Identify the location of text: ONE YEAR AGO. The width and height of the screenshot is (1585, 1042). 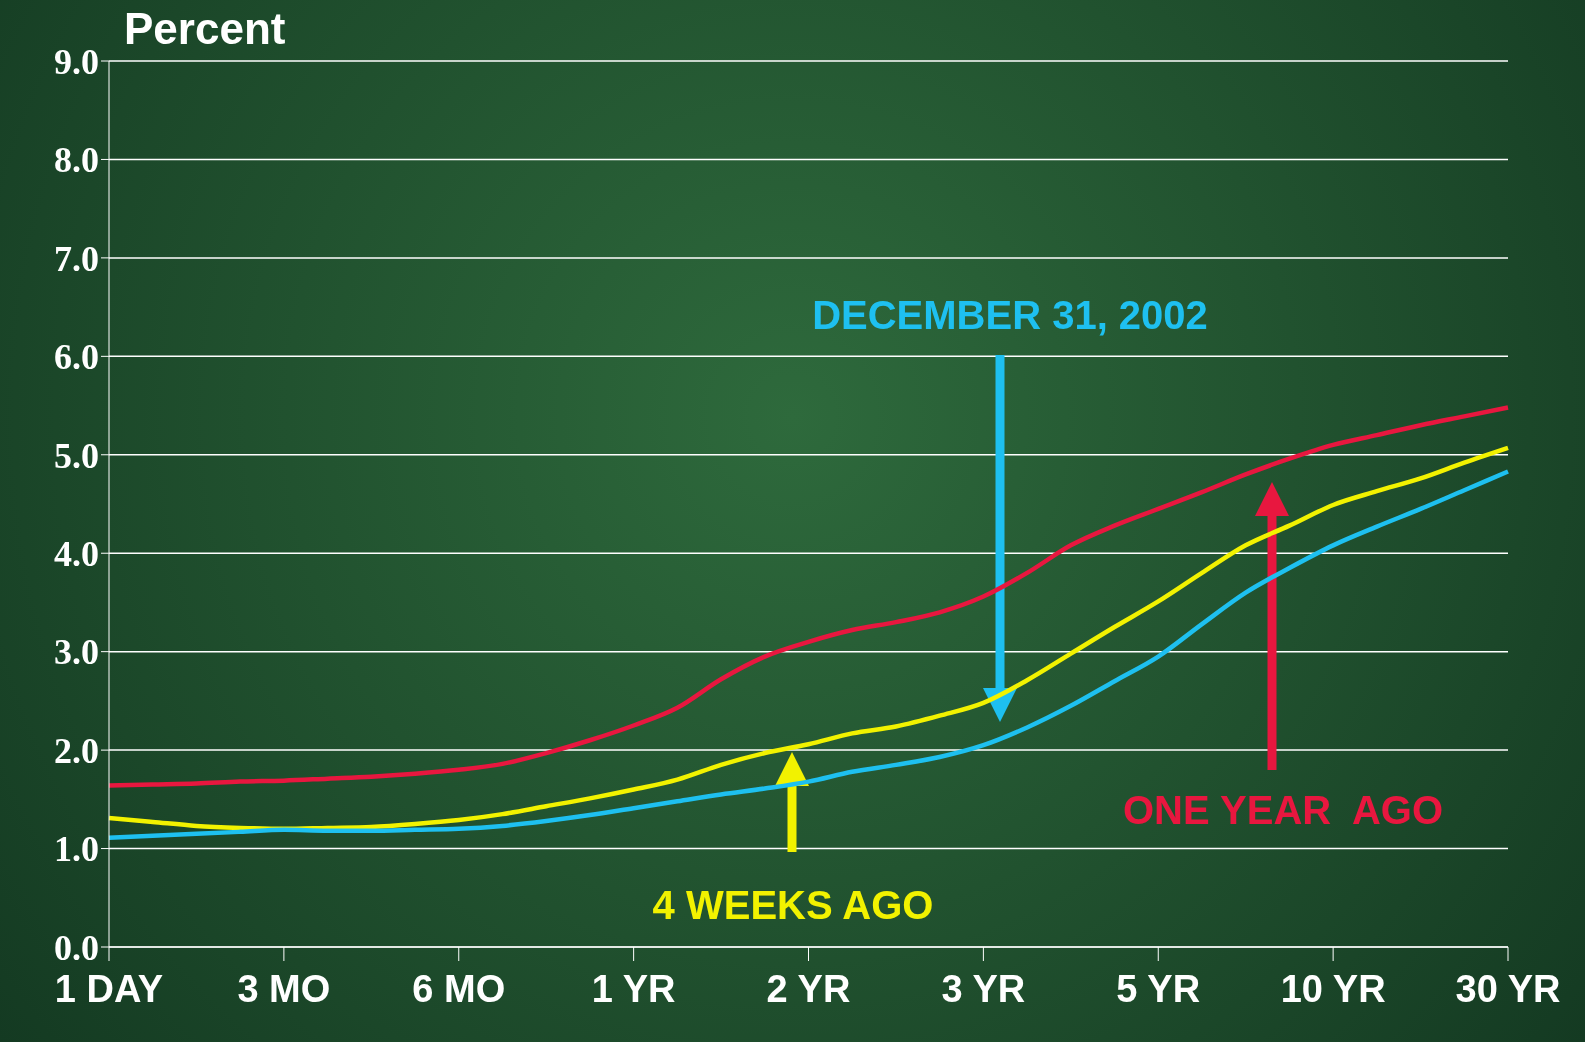
(1283, 810).